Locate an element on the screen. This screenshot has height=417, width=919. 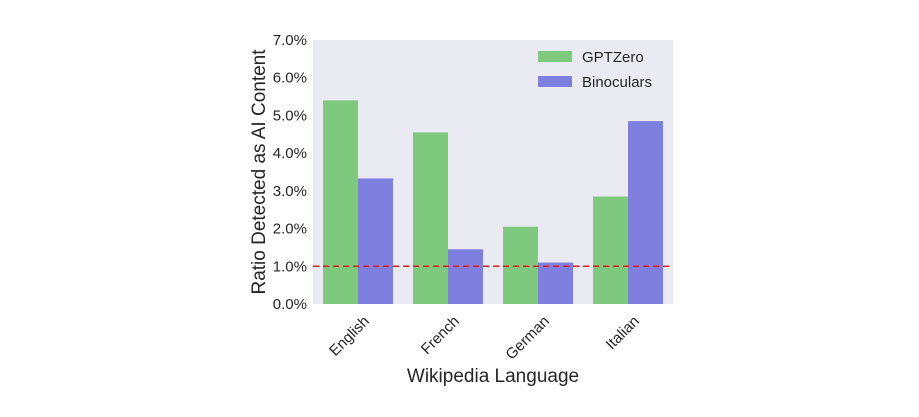
x-tick-label-english: English is located at coordinates (349, 336).